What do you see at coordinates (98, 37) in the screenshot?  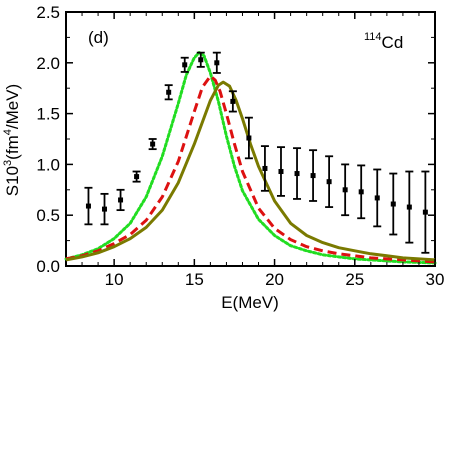 I see `panel-label: (d)` at bounding box center [98, 37].